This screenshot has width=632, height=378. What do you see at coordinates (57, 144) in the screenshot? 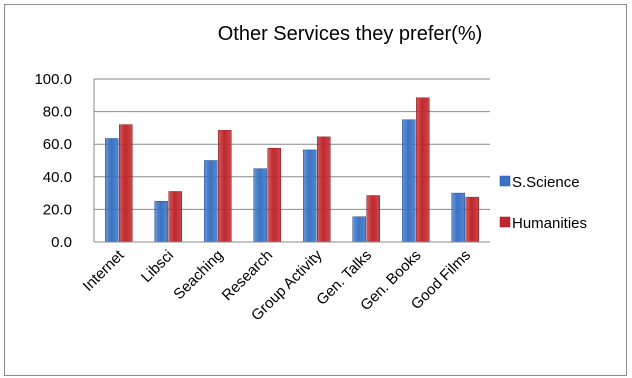
I see `y-tick-label: 60.0` at bounding box center [57, 144].